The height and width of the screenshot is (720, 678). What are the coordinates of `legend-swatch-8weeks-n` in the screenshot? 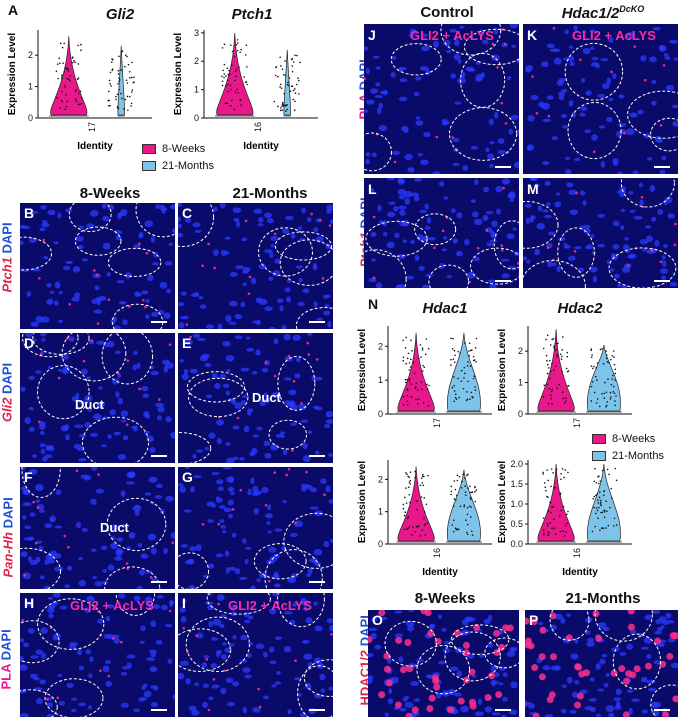 It's located at (599, 439).